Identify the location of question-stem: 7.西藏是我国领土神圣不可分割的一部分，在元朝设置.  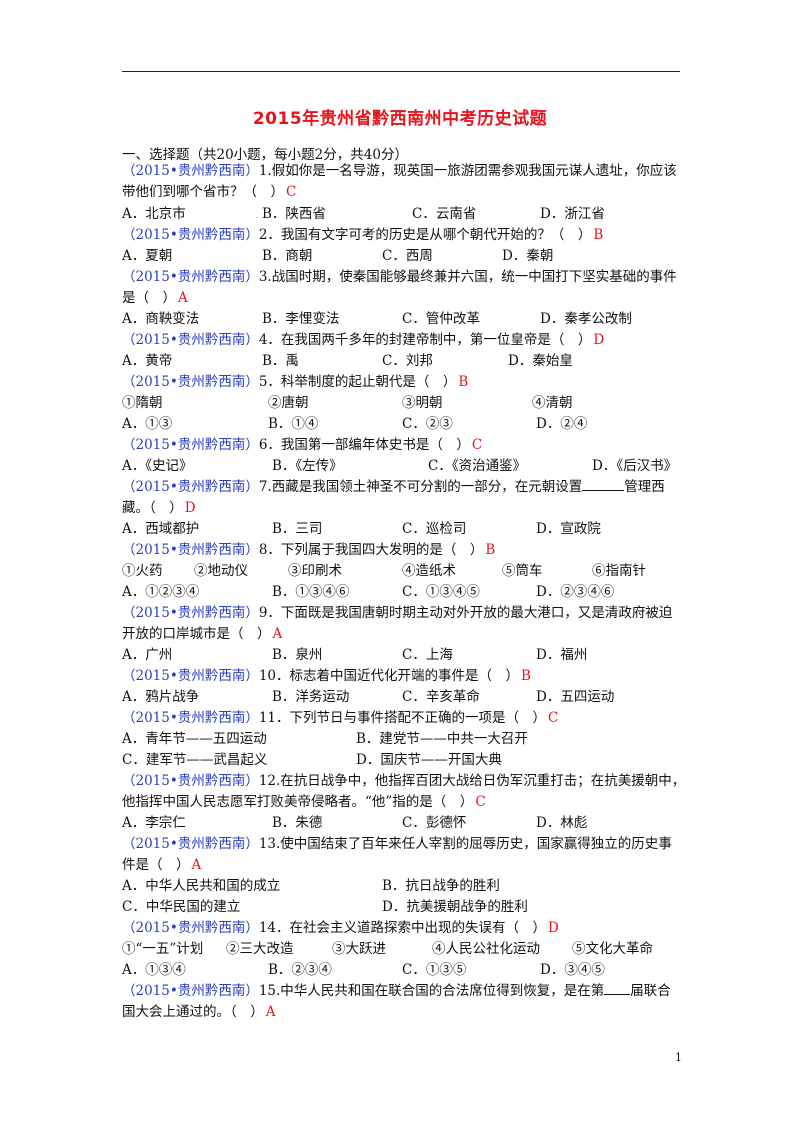
(420, 487).